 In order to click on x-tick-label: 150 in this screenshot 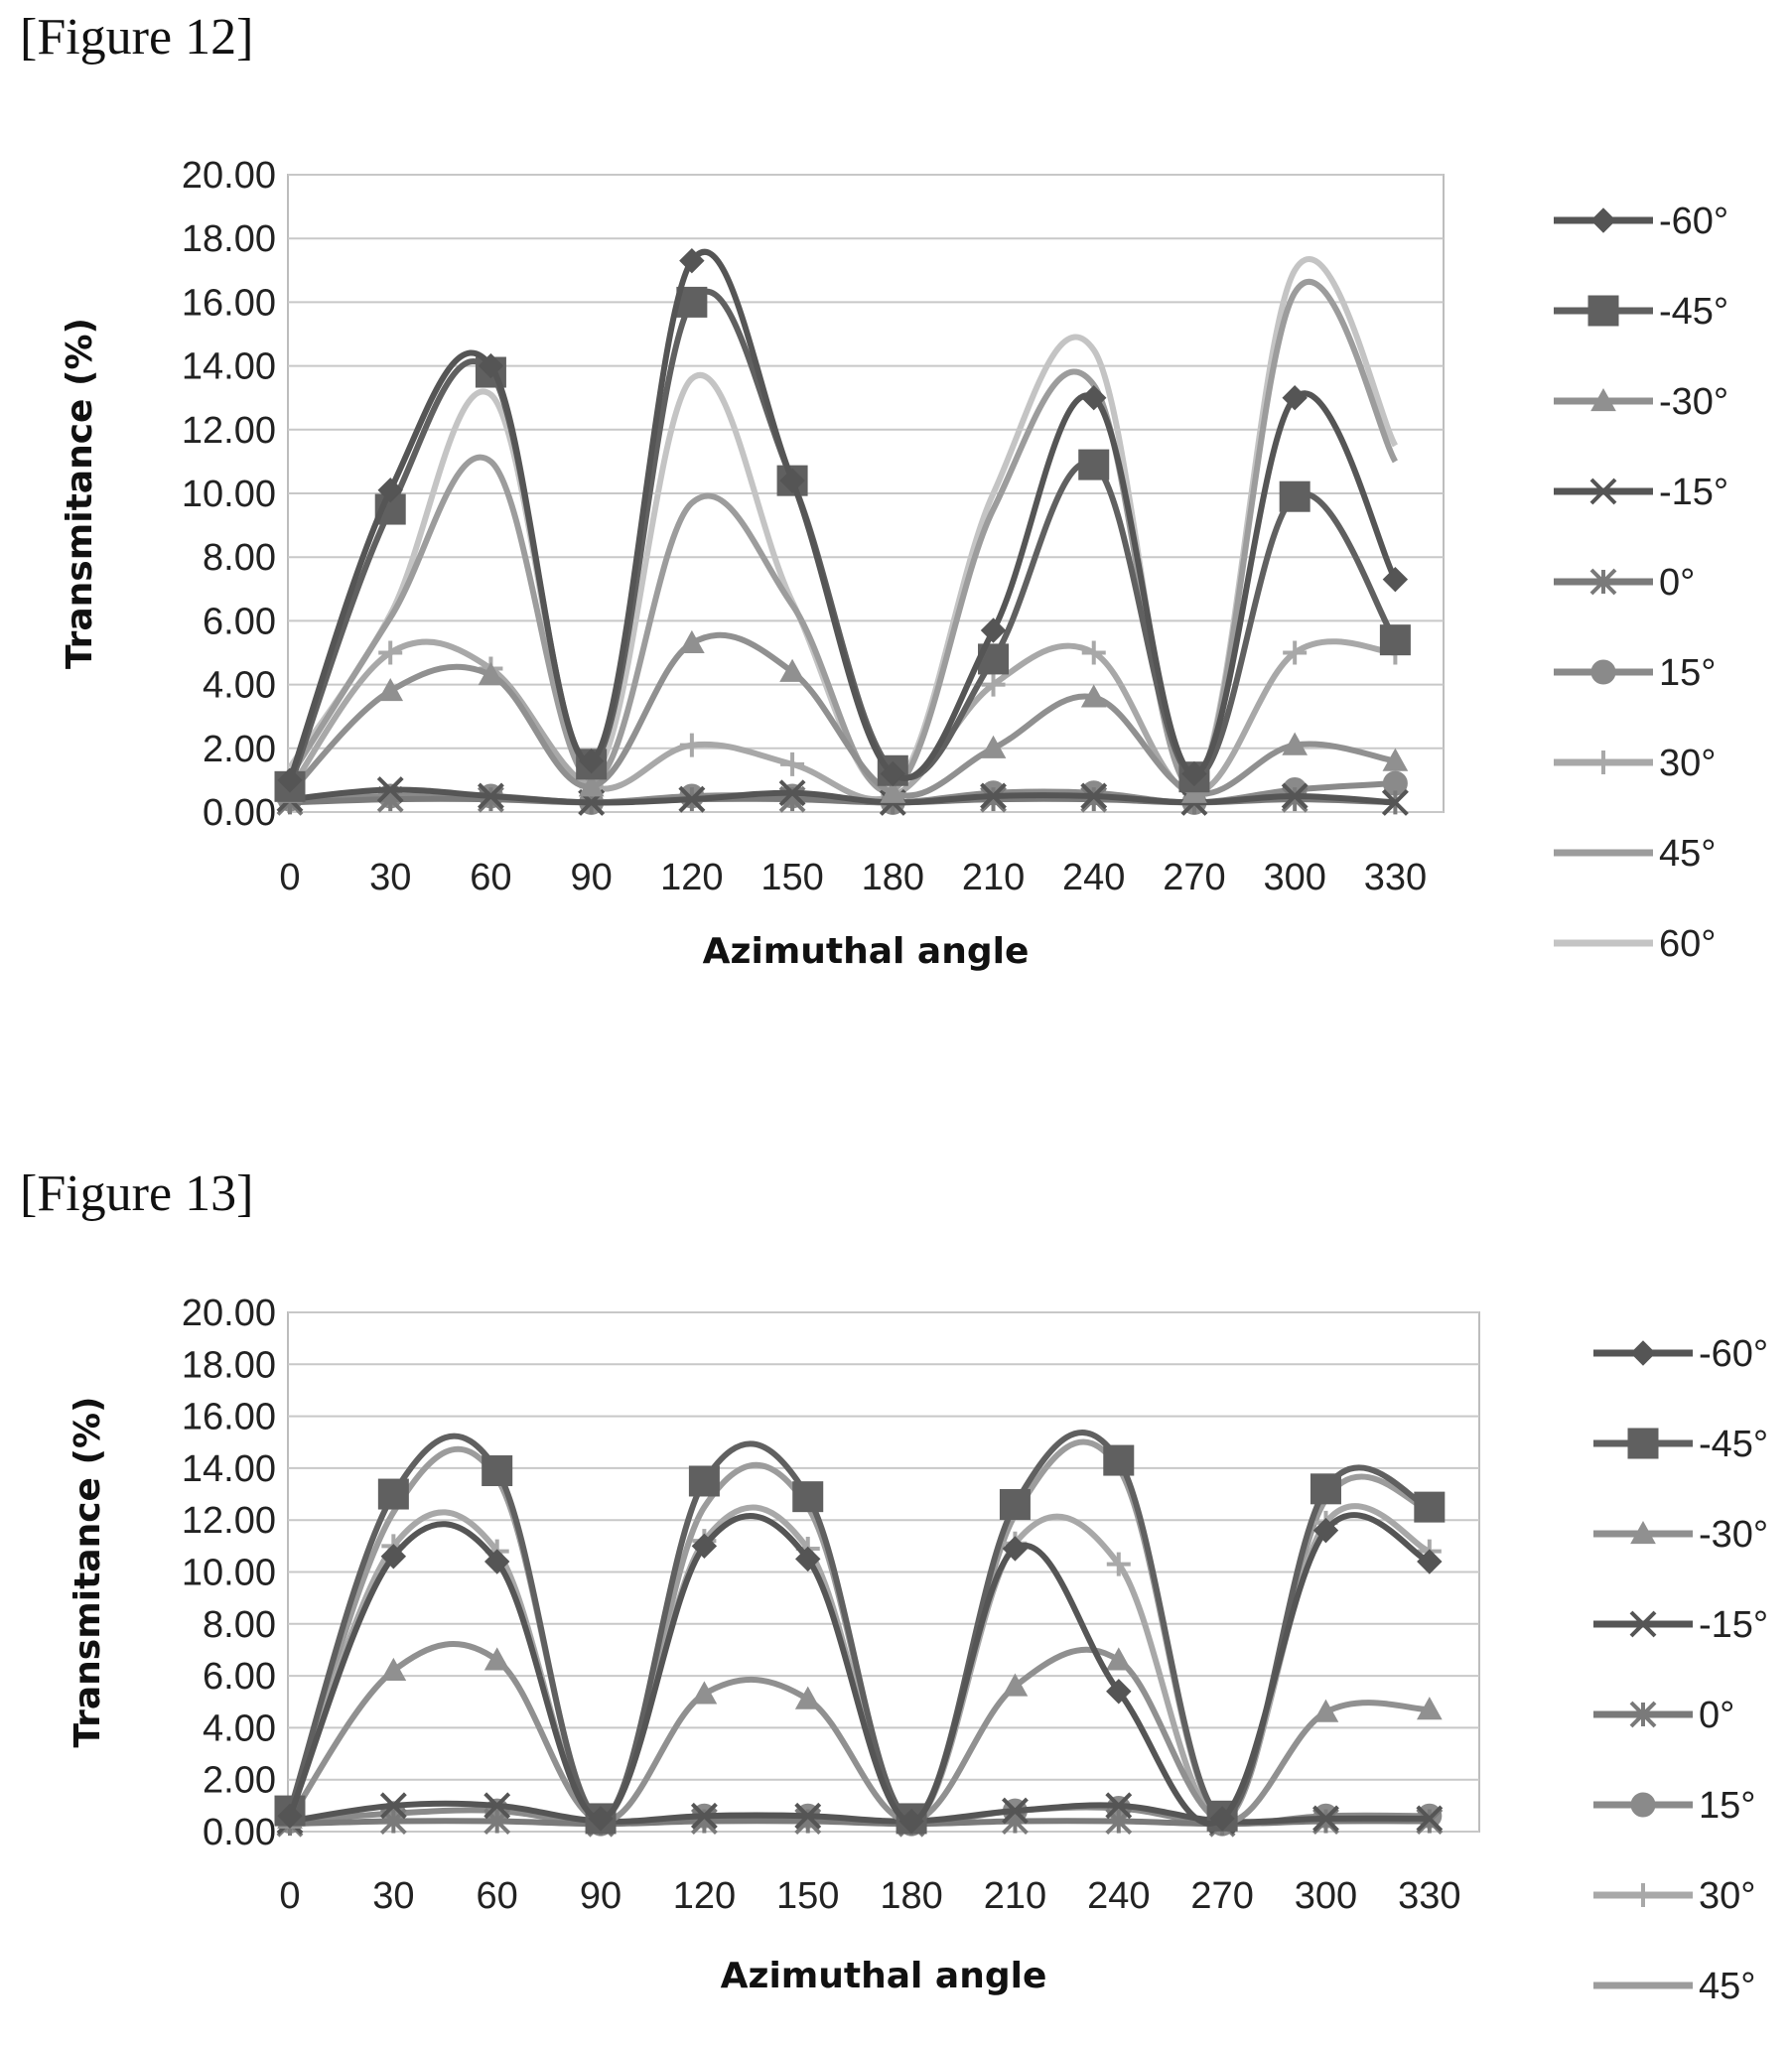, I will do `click(807, 1896)`.